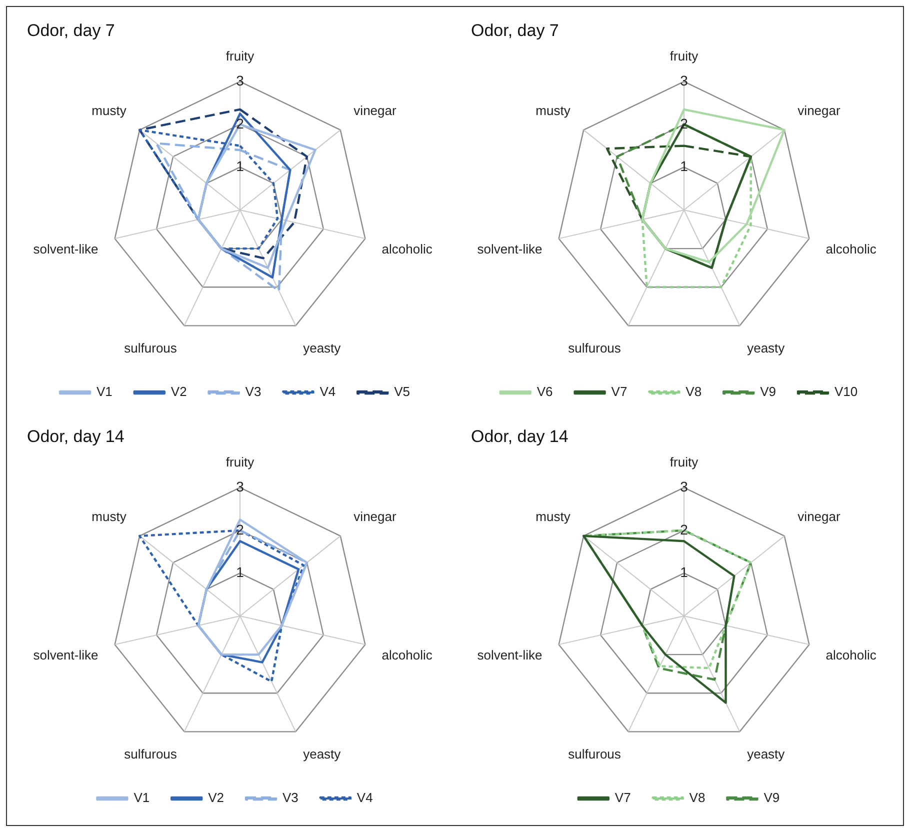 This screenshot has height=830, width=912. I want to click on legend-label: V10, so click(846, 392).